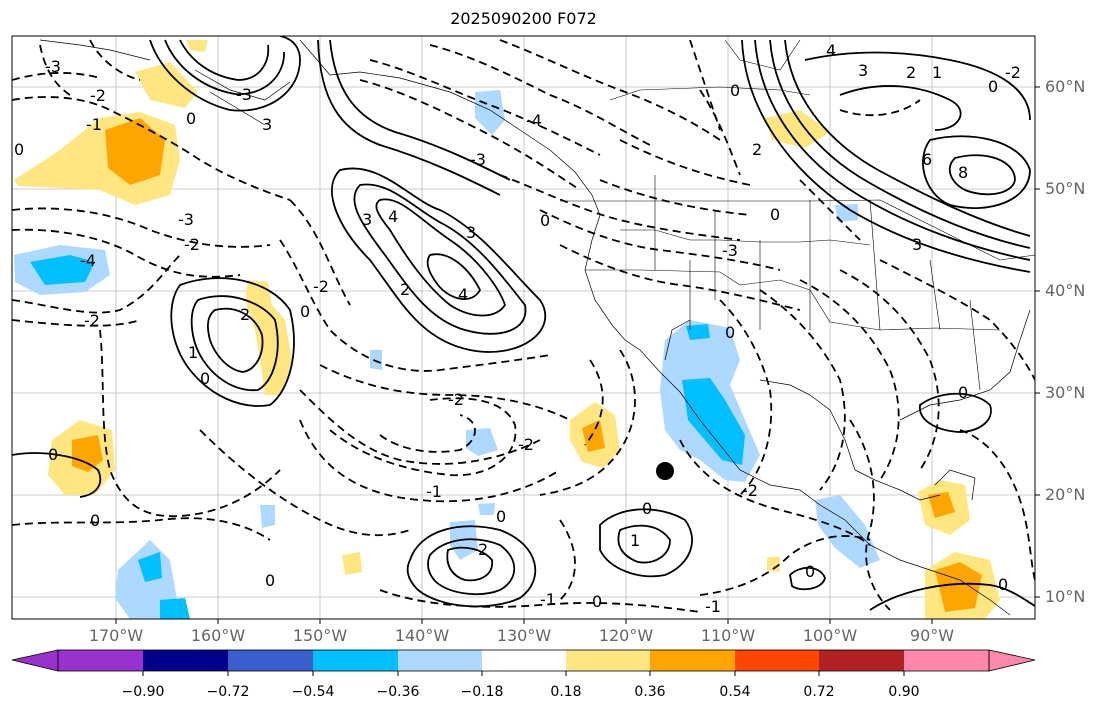 The height and width of the screenshot is (712, 1105). What do you see at coordinates (534, 120) in the screenshot?
I see `contour-label-neg4: -4` at bounding box center [534, 120].